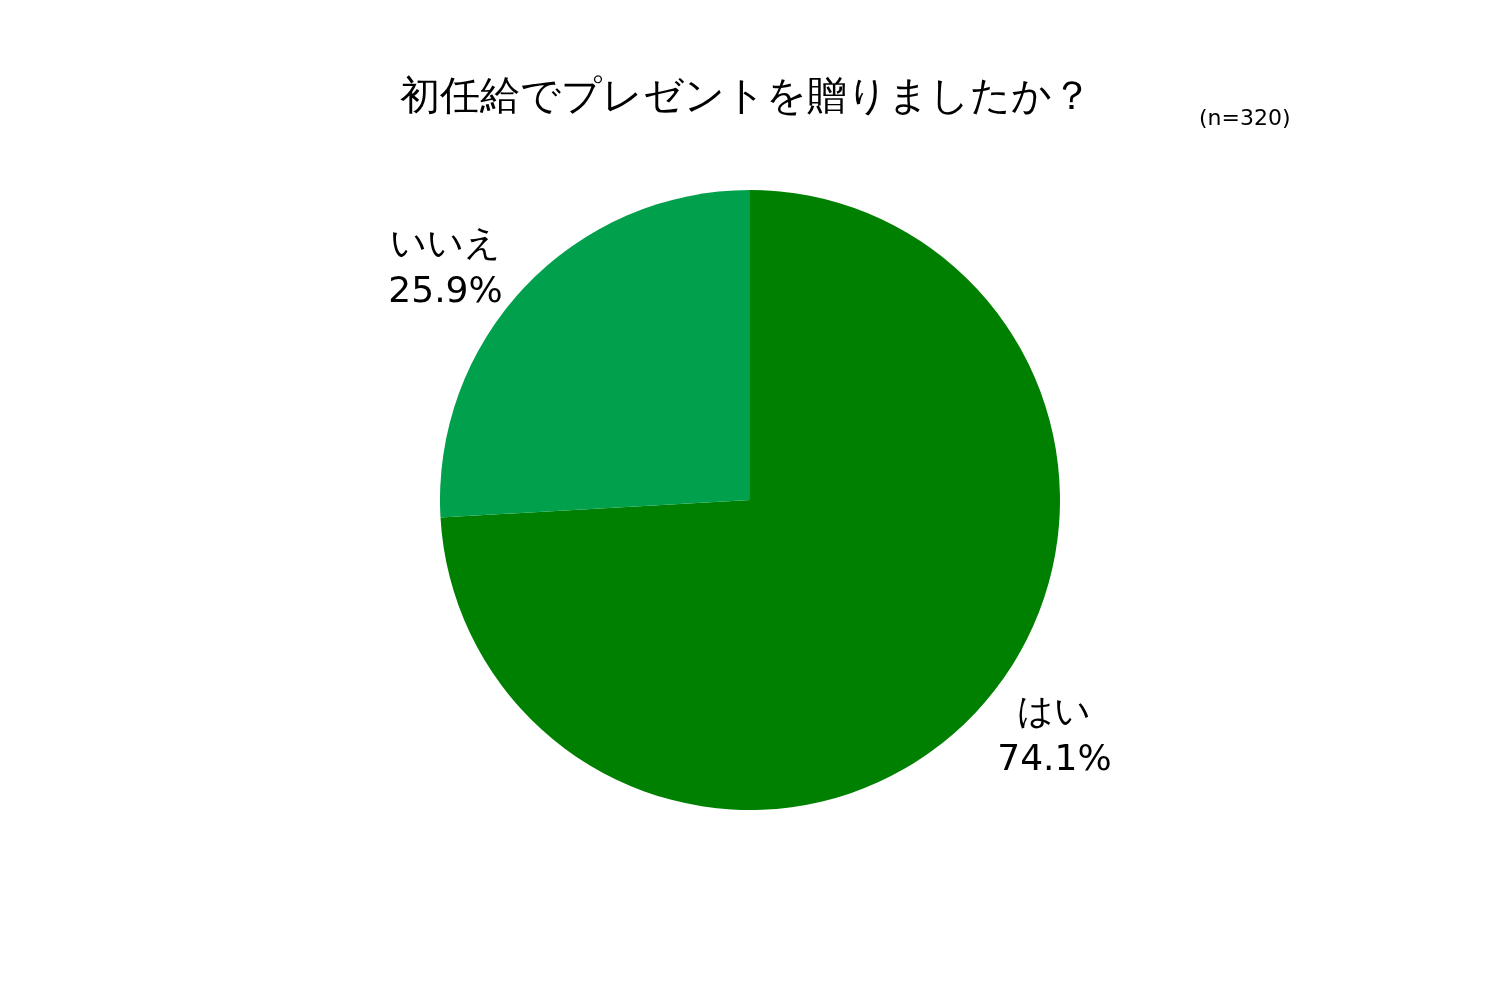  What do you see at coordinates (1245, 117) in the screenshot?
I see `text: (n=320)` at bounding box center [1245, 117].